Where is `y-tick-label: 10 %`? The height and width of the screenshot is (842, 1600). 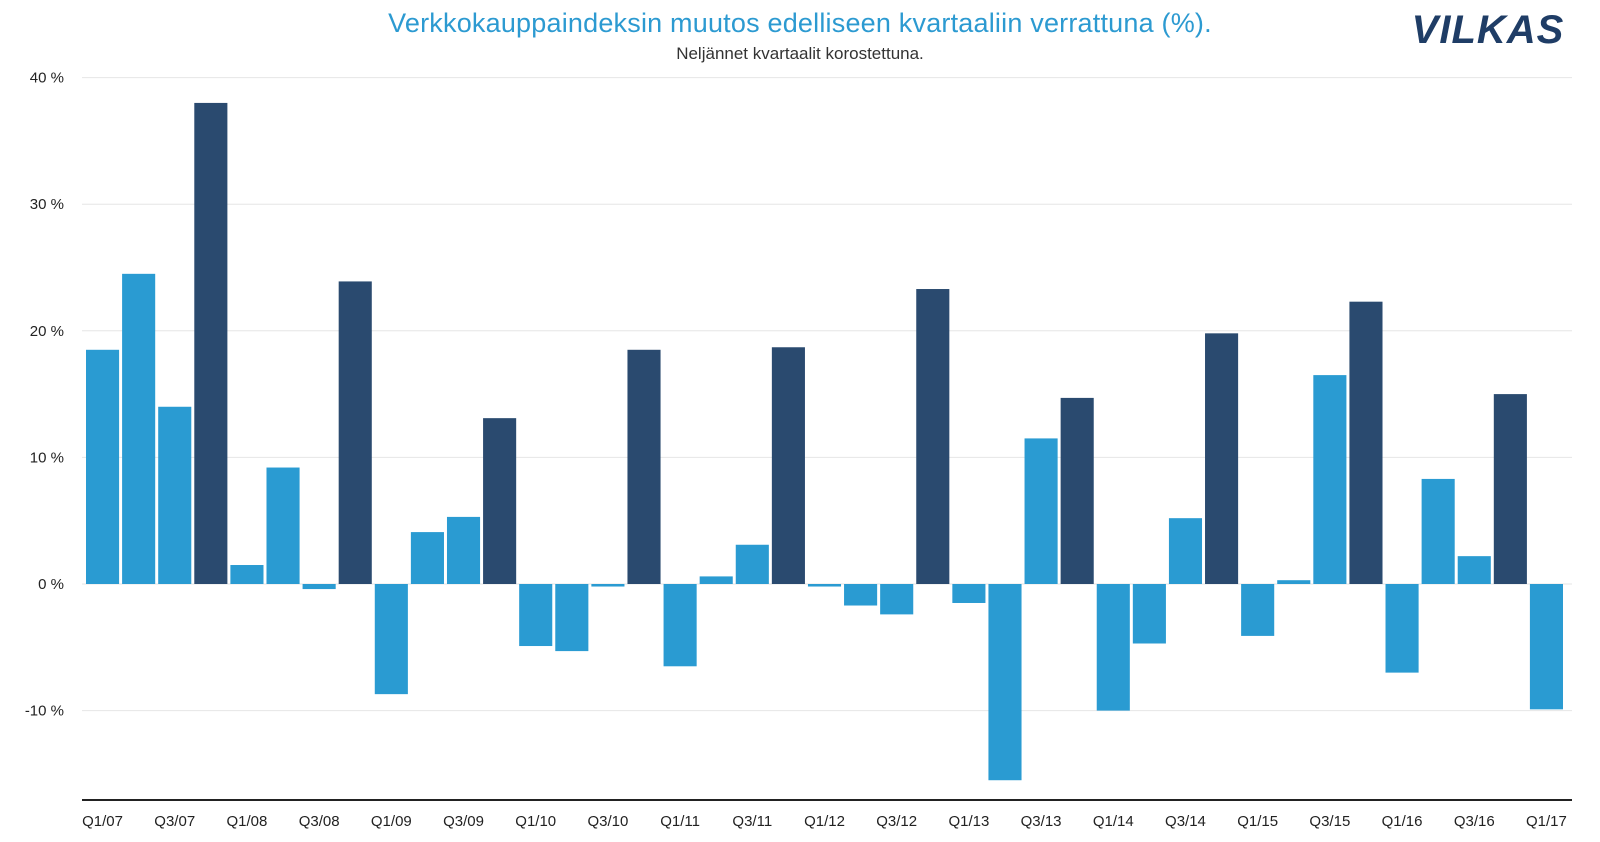 y-tick-label: 10 % is located at coordinates (47, 457).